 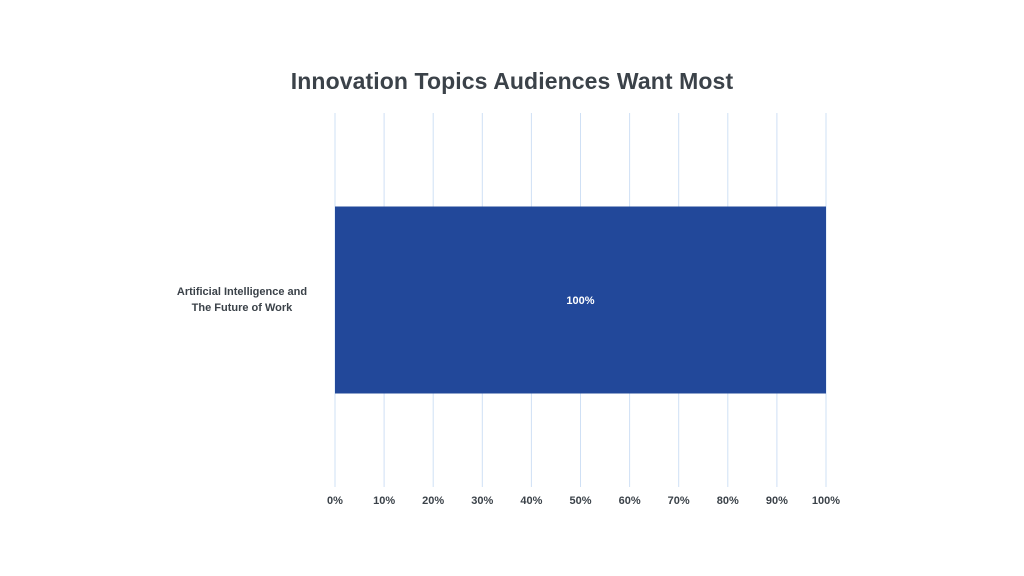 What do you see at coordinates (580, 501) in the screenshot?
I see `x-tick-label: 50%` at bounding box center [580, 501].